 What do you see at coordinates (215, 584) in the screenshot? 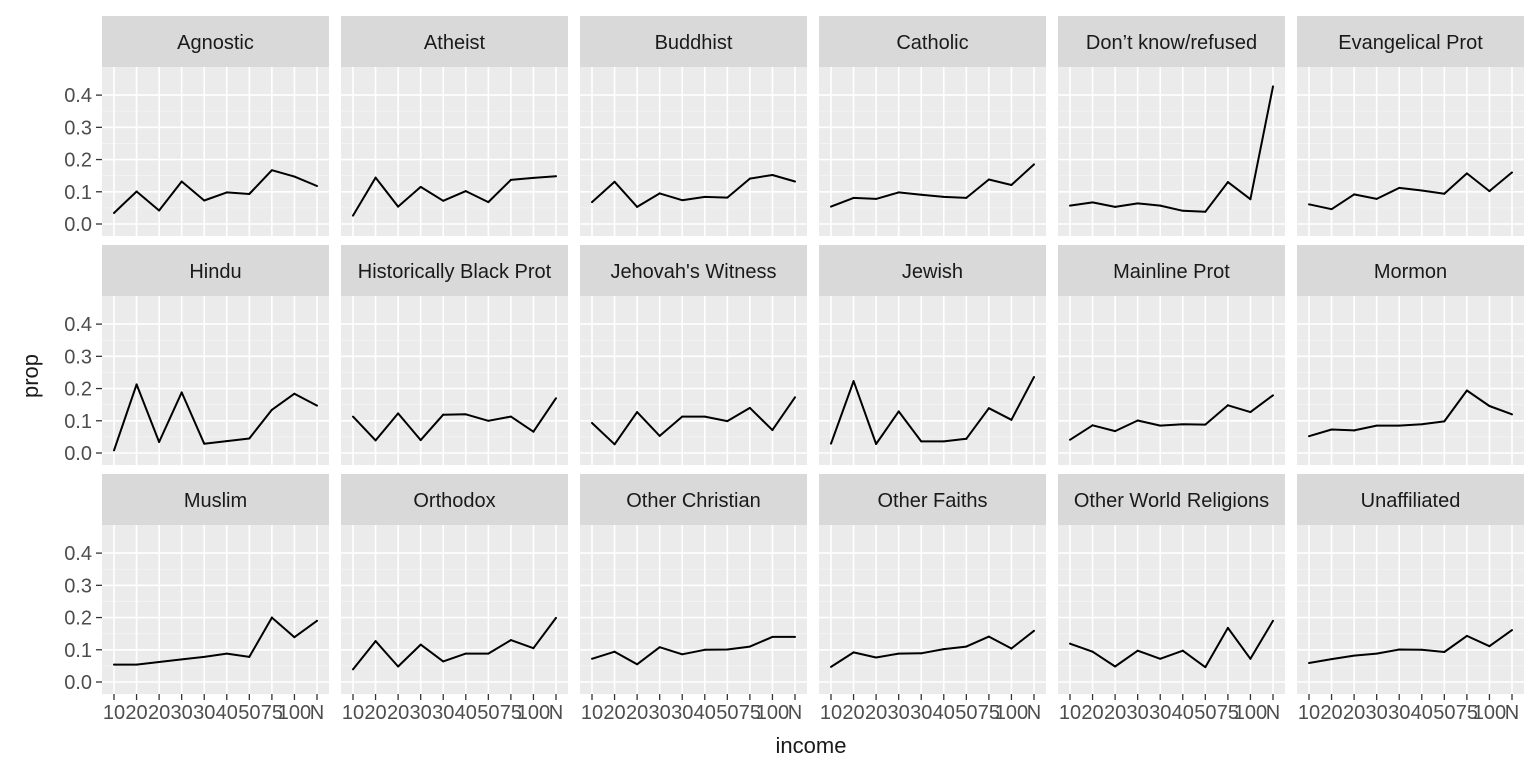
I see `facet-panel: Muslim` at bounding box center [215, 584].